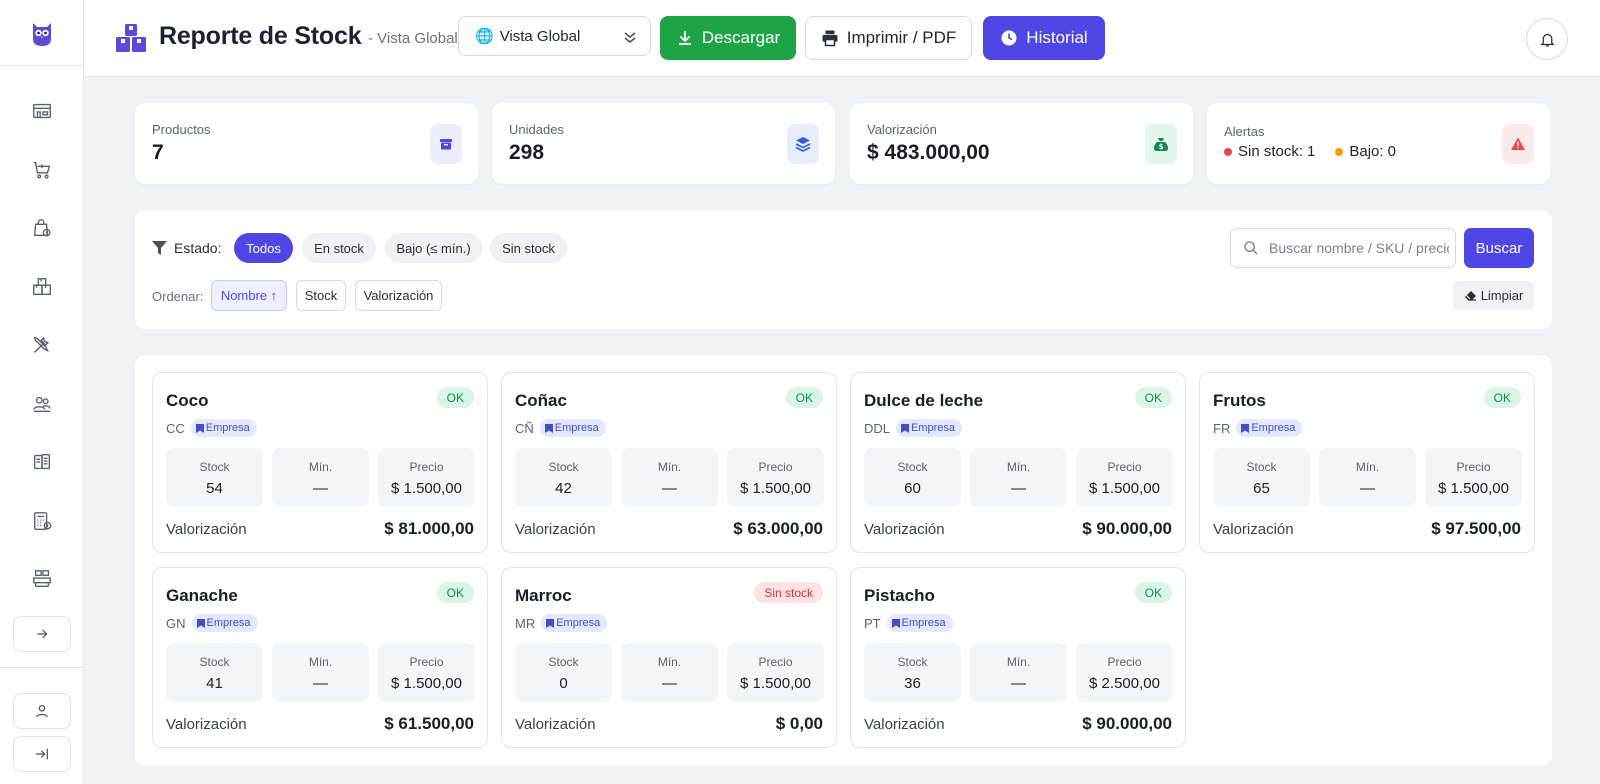 This screenshot has height=784, width=1600. What do you see at coordinates (1127, 723) in the screenshot?
I see `valuation-value: $ 90.000,00` at bounding box center [1127, 723].